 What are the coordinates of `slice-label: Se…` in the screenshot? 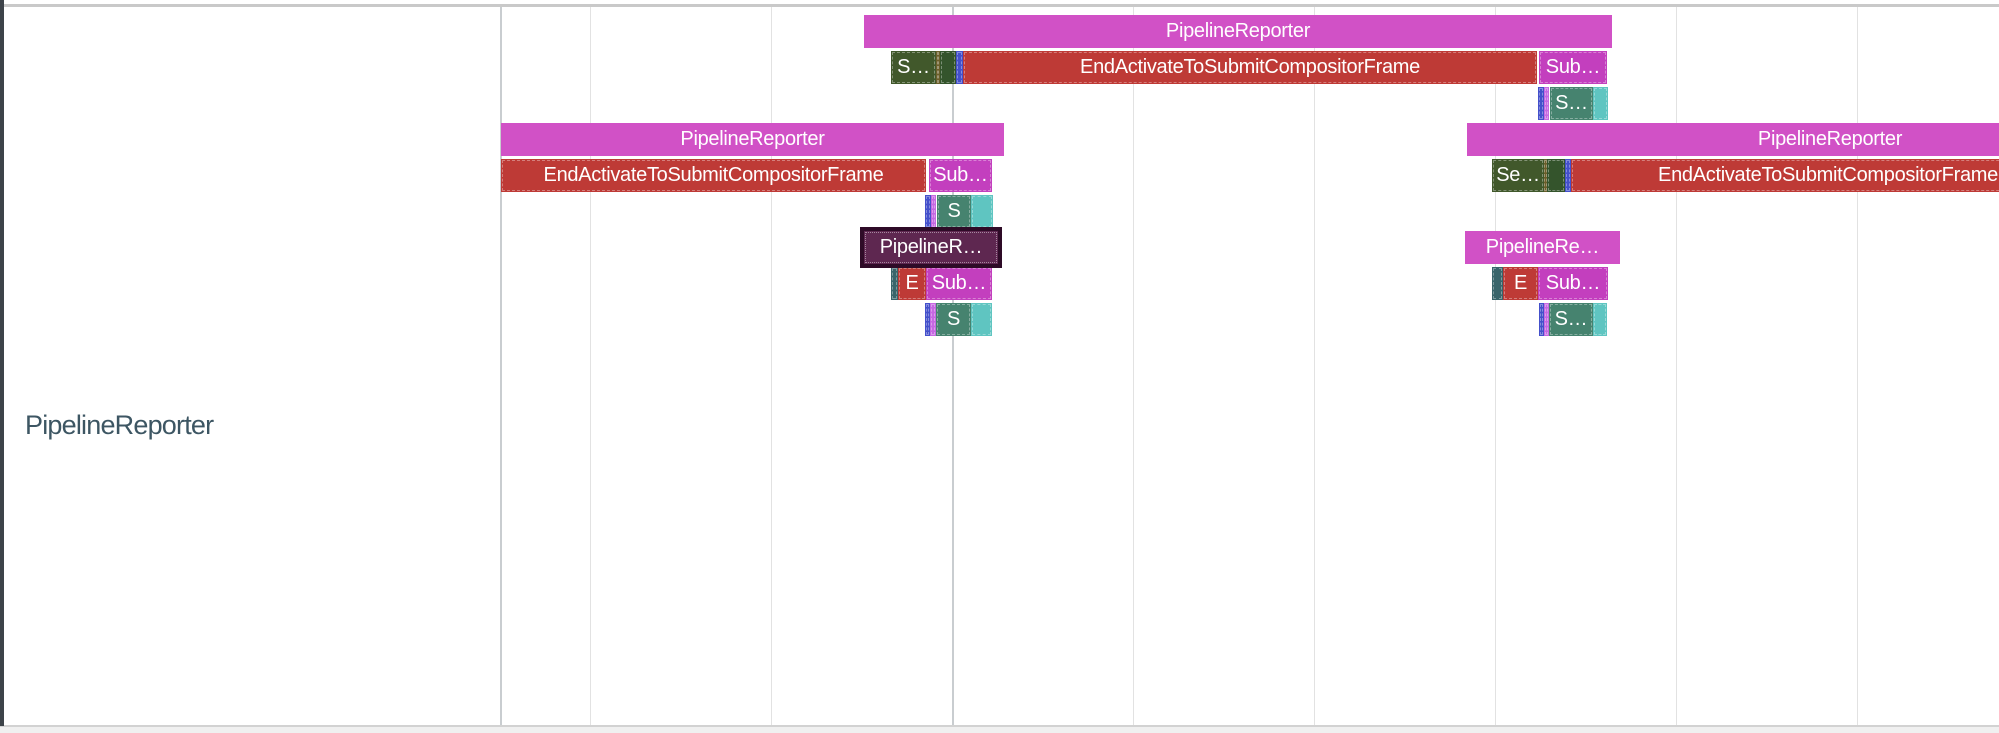 It's located at (1518, 175).